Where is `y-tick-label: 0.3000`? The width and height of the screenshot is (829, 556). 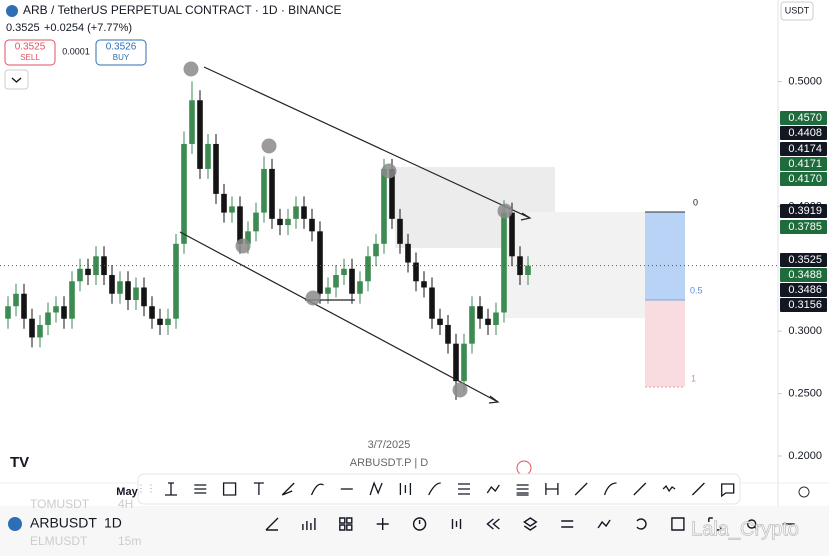 y-tick-label: 0.3000 is located at coordinates (805, 331).